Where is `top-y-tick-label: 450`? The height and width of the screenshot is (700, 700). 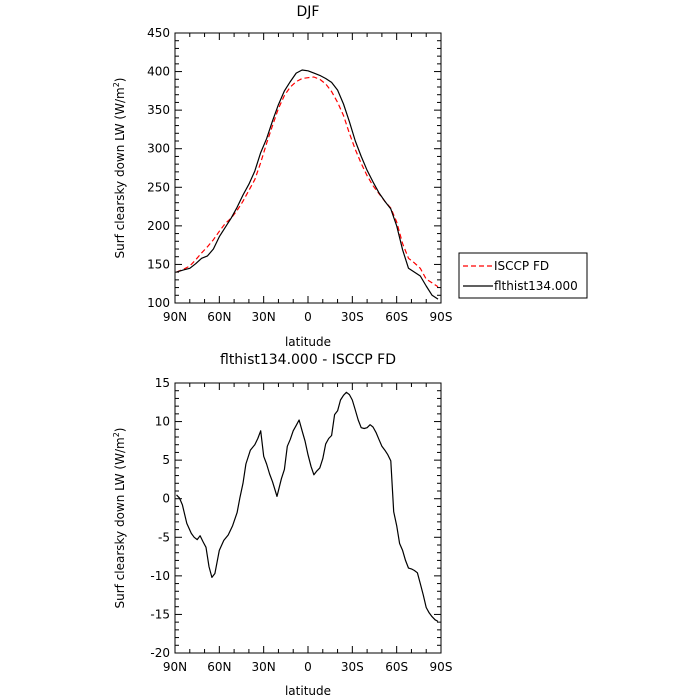 top-y-tick-label: 450 is located at coordinates (158, 33).